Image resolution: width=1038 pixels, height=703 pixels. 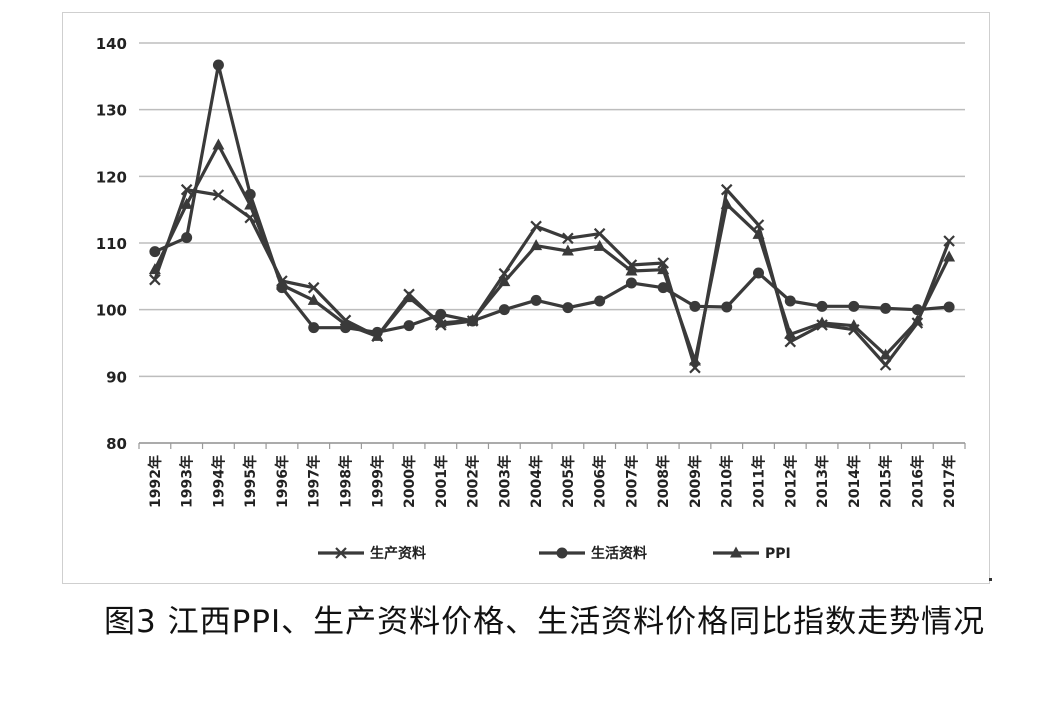 I want to click on corner-dot, so click(x=990, y=579).